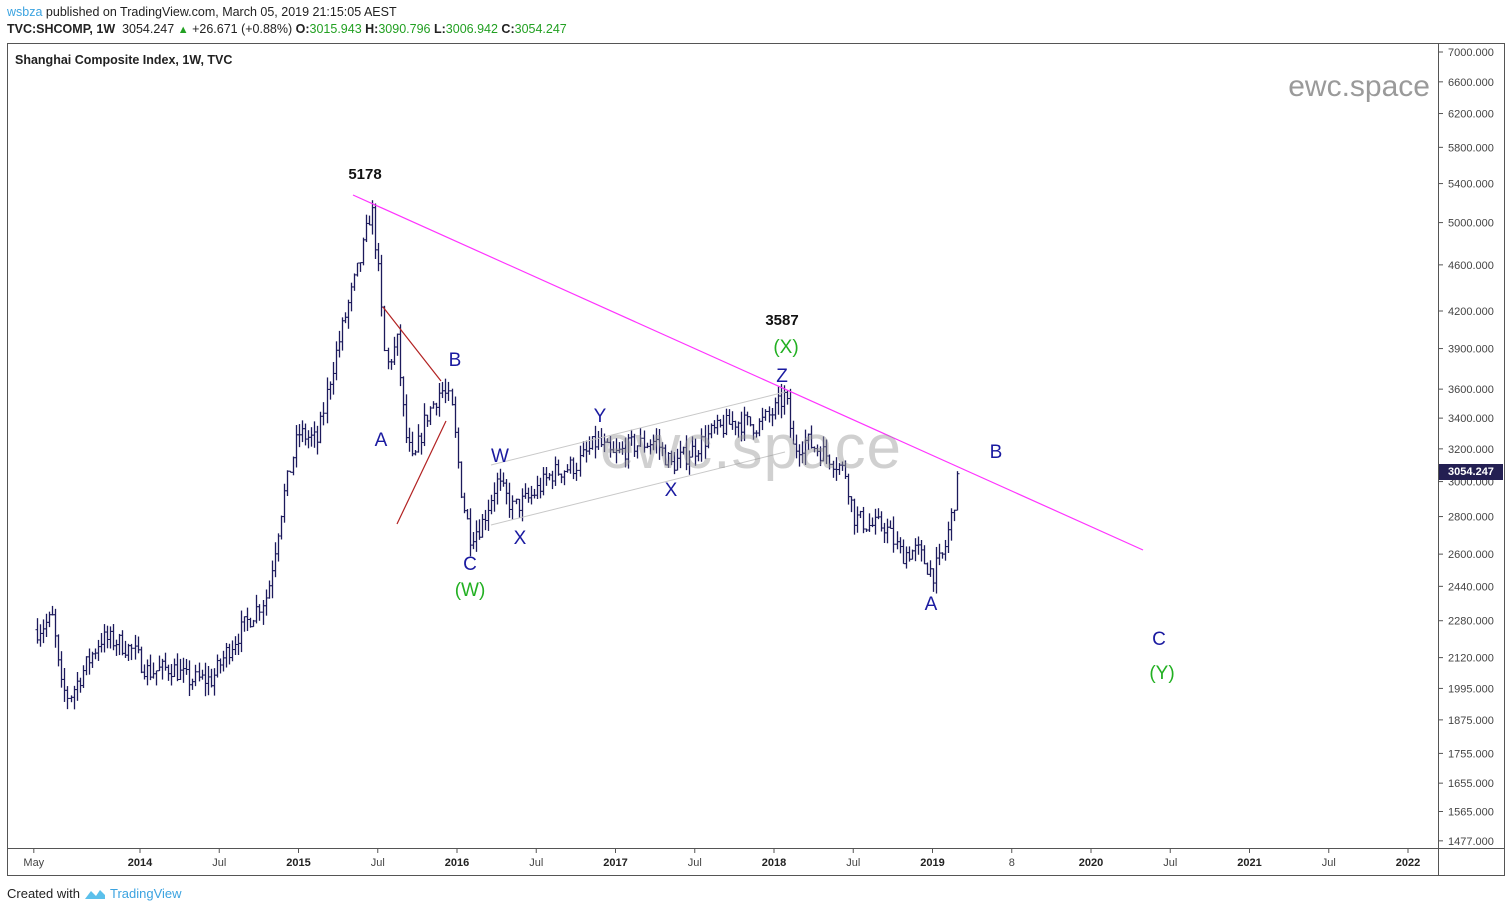  What do you see at coordinates (600, 416) in the screenshot?
I see `wave-label-y: Y` at bounding box center [600, 416].